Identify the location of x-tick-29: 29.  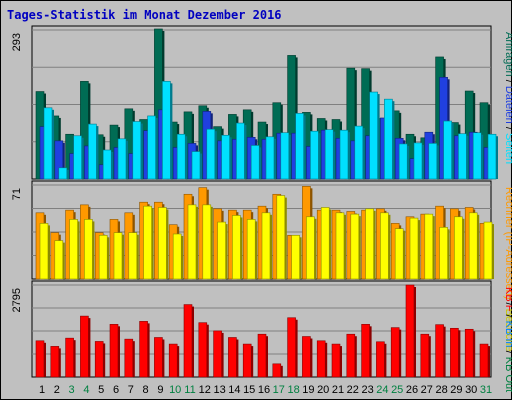
(456, 390).